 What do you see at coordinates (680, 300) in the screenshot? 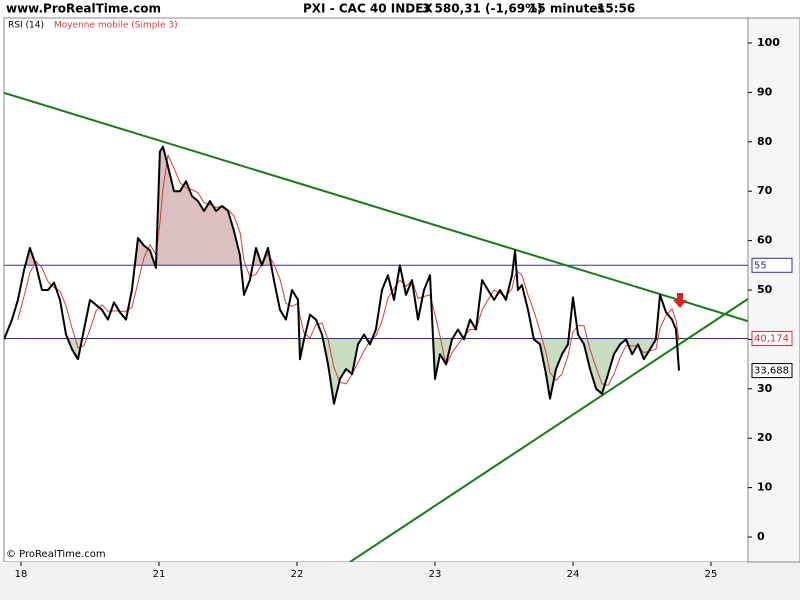
I see `alert-arrow` at bounding box center [680, 300].